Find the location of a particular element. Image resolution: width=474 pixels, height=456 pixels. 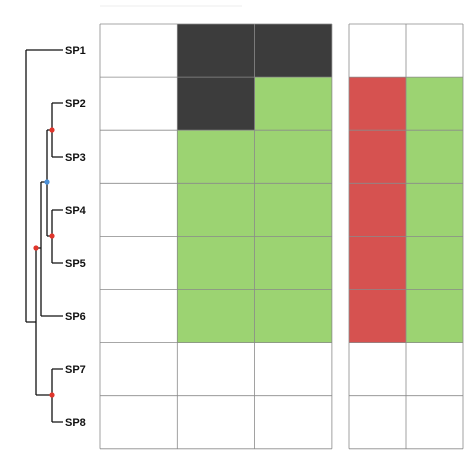

leaf-label: SP8 is located at coordinates (75, 423).